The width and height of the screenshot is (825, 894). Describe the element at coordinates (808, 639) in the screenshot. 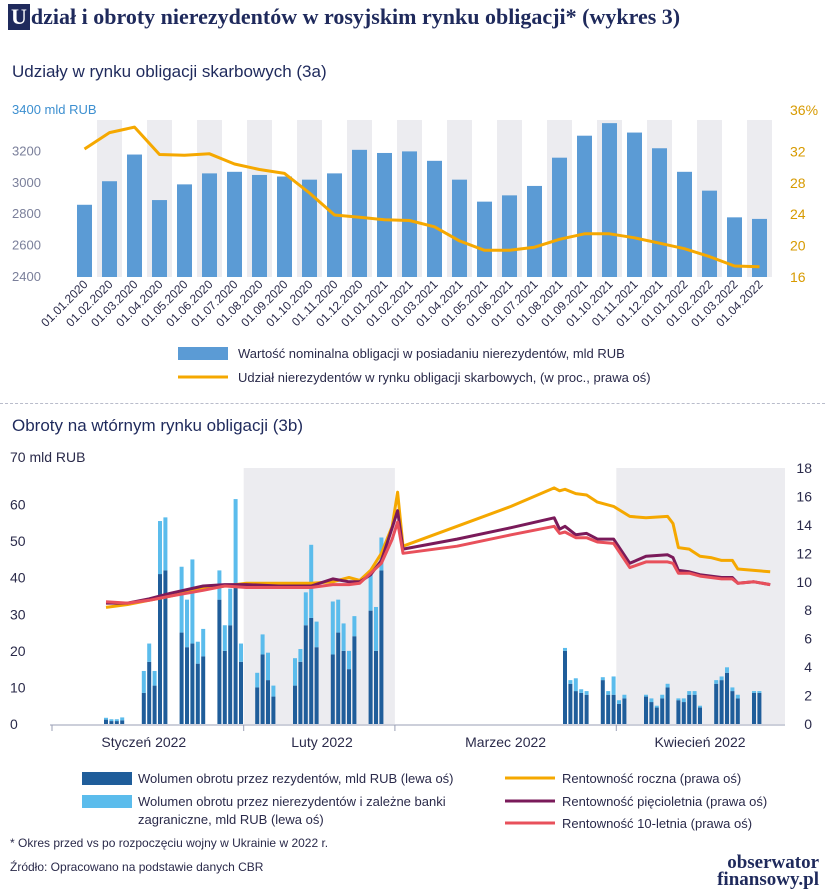

I see `y2-tick-label: 6` at that location.